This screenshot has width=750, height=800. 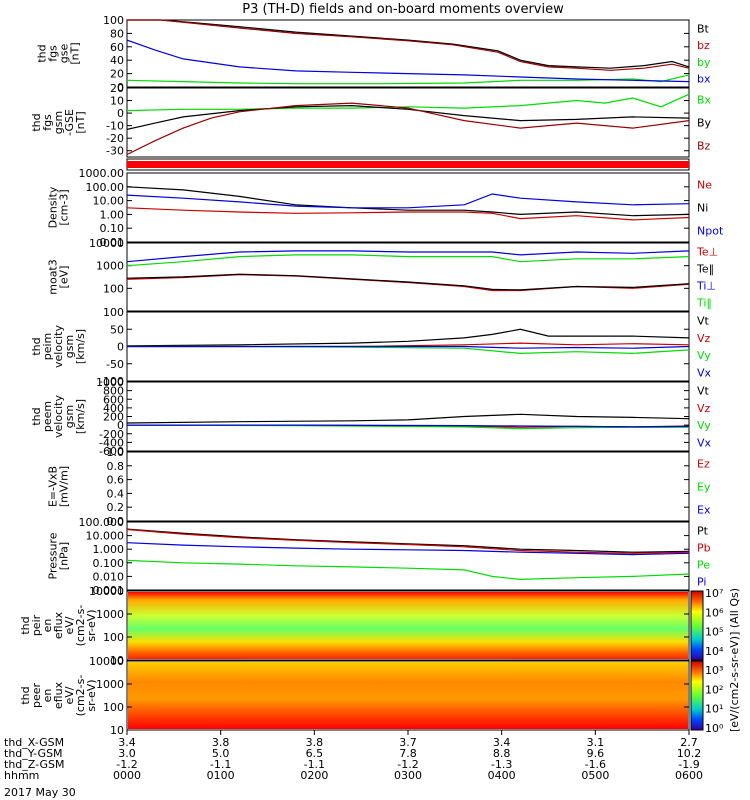 I want to click on x-tick-label: 0000, so click(x=127, y=775).